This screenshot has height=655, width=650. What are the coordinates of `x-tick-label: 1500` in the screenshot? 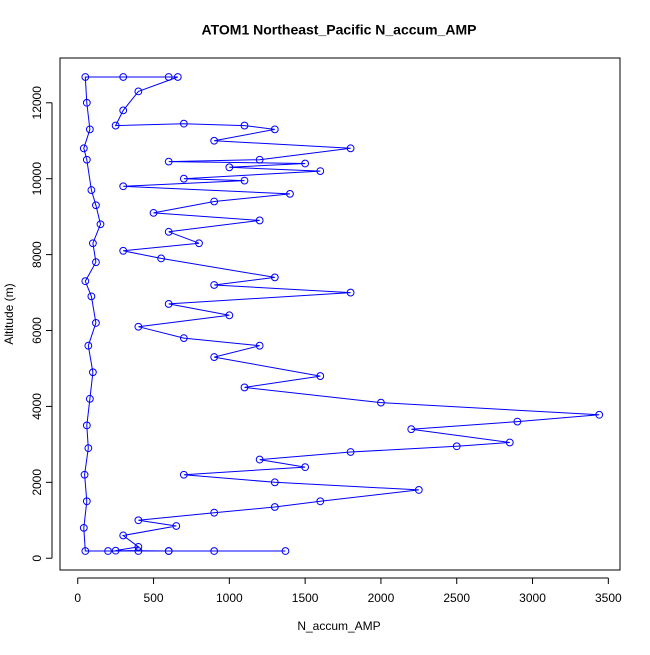 It's located at (305, 598).